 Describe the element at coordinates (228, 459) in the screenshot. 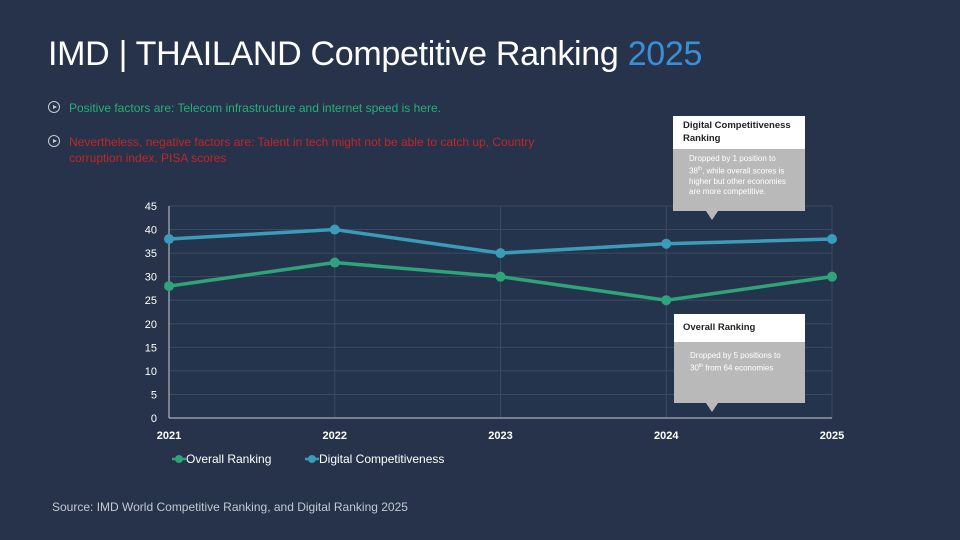

I see `legend-label: Overall Ranking` at that location.